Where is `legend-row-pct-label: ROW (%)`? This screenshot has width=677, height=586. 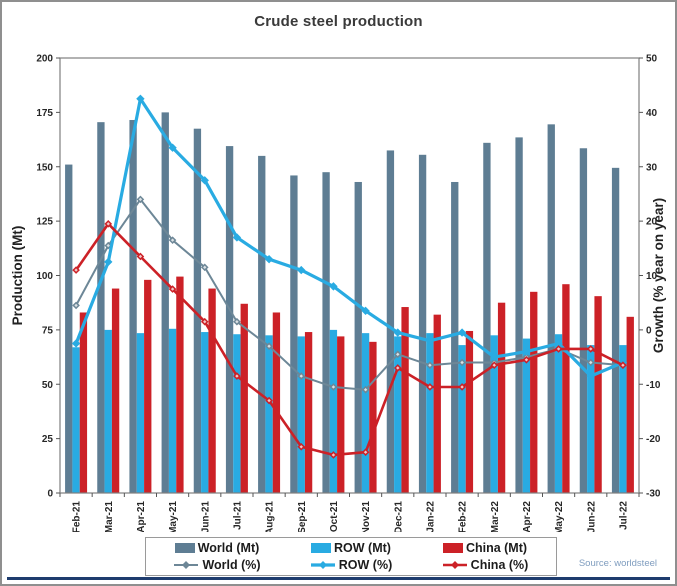 legend-row-pct-label: ROW (%) is located at coordinates (365, 565).